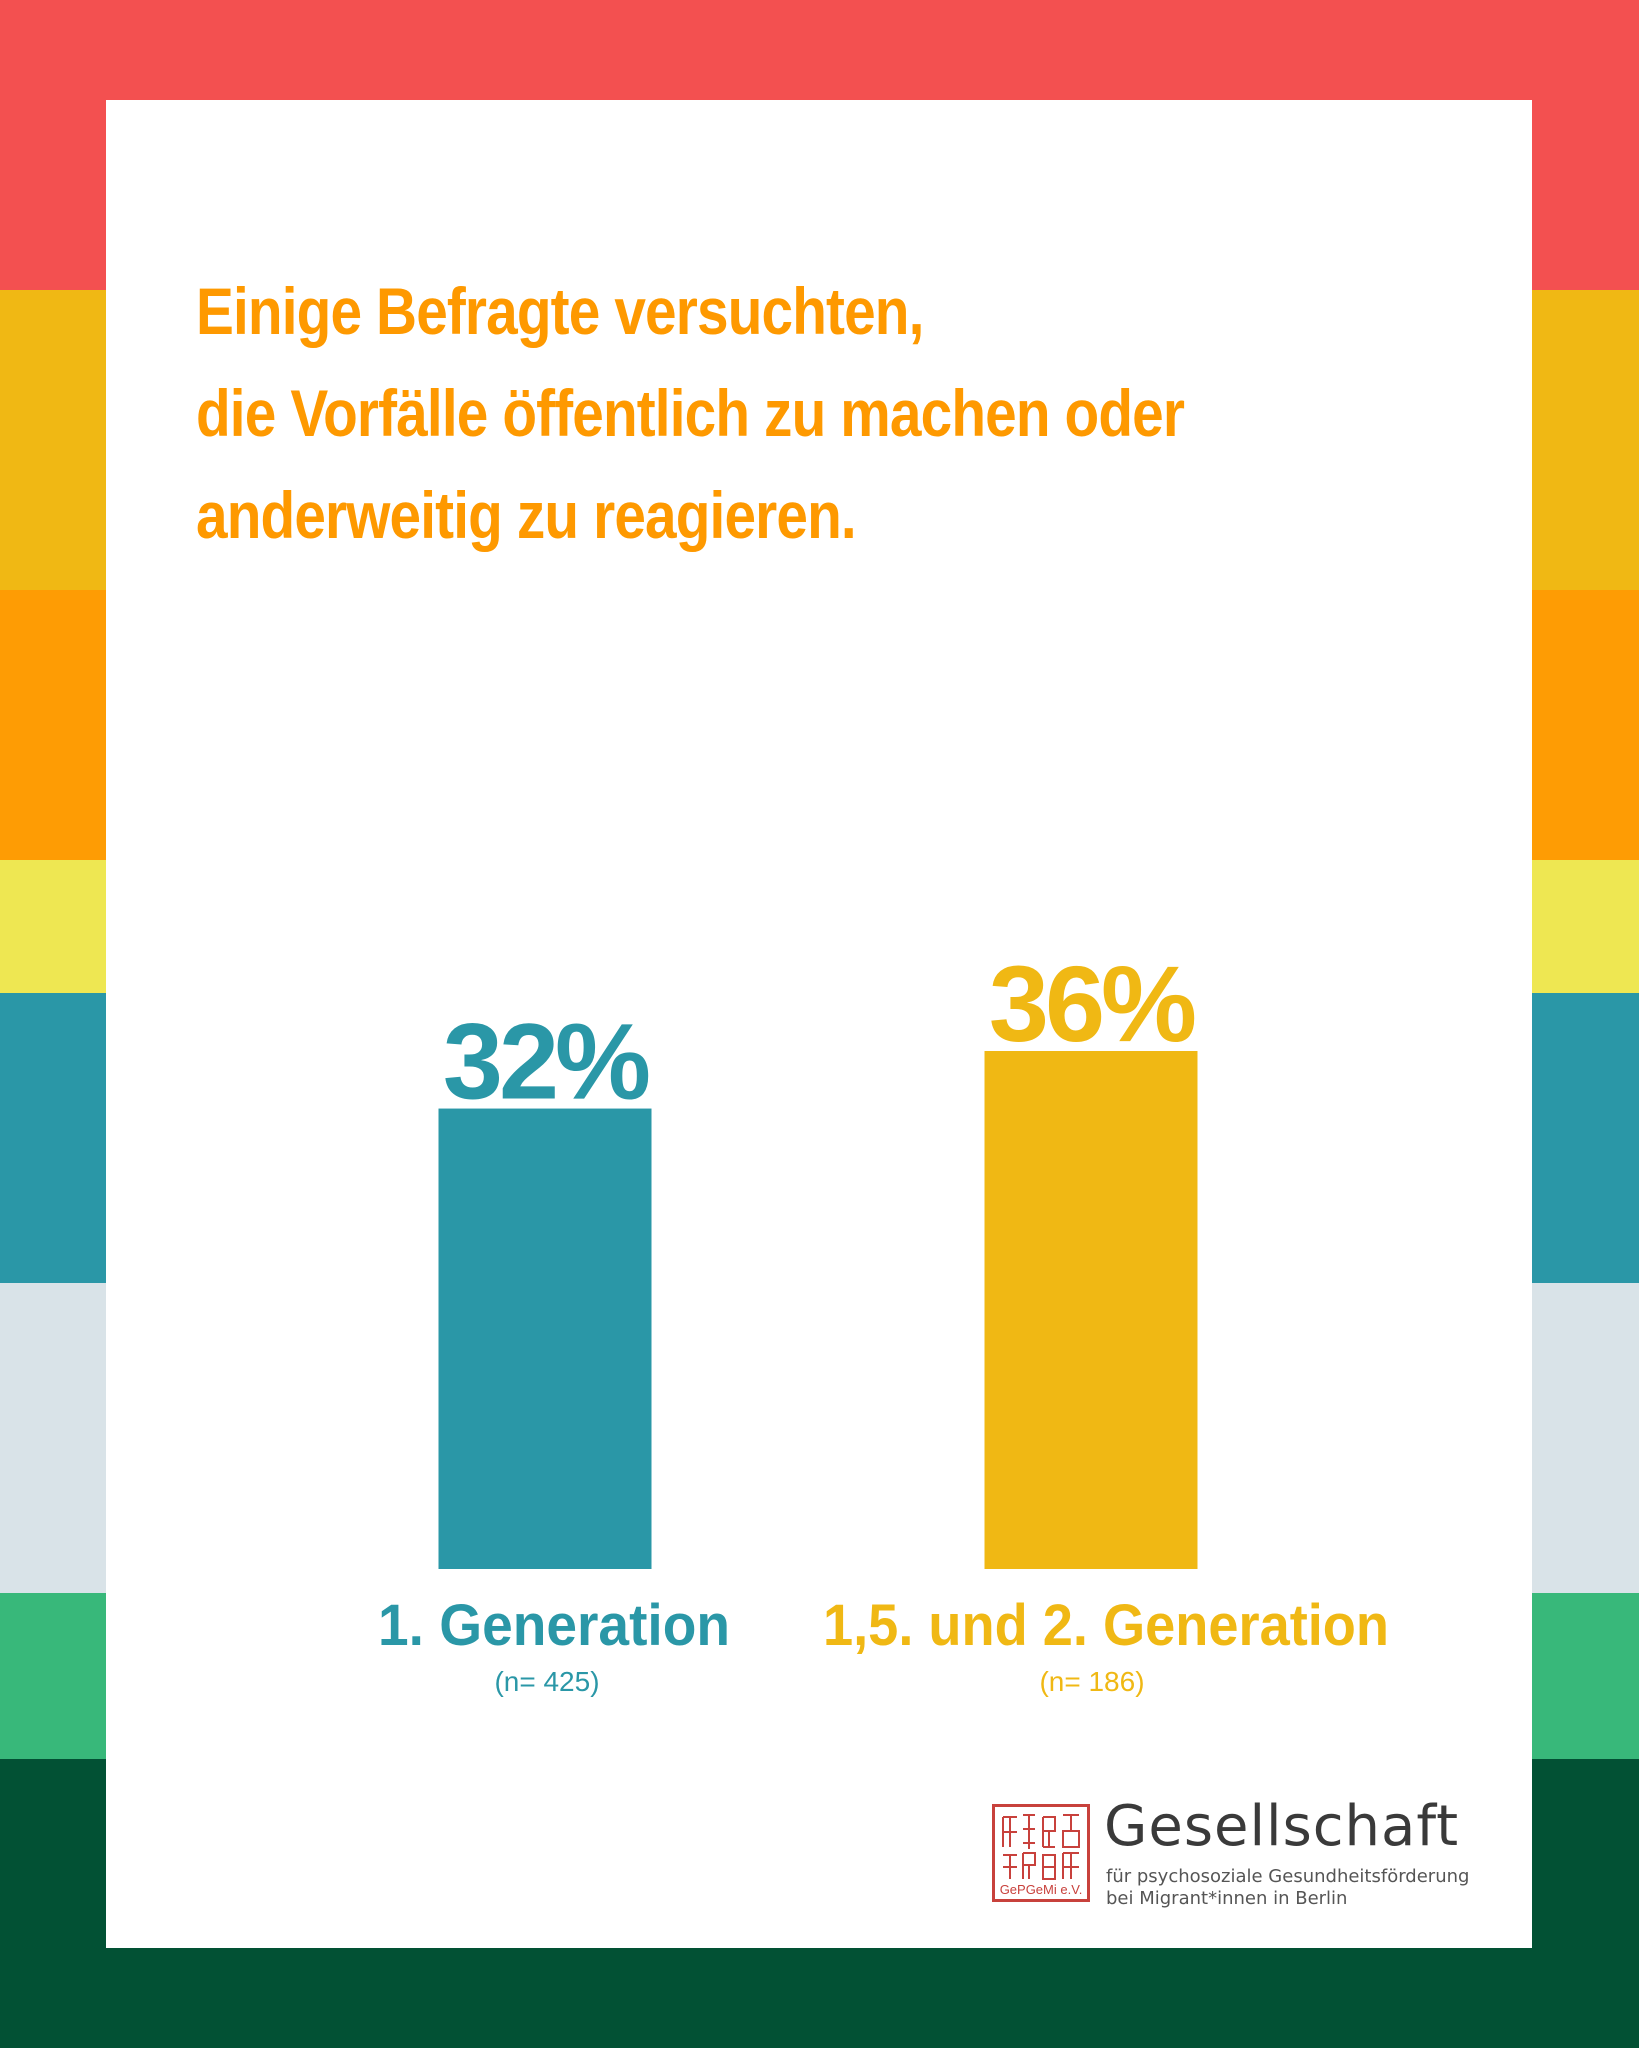 This screenshot has width=1639, height=2048. What do you see at coordinates (546, 1681) in the screenshot?
I see `sample-size-label-1: (n= 425)` at bounding box center [546, 1681].